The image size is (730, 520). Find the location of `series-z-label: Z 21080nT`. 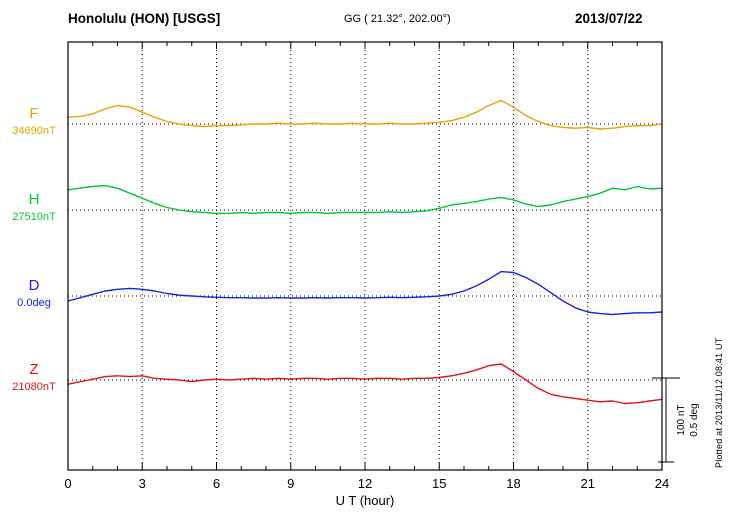

series-z-label: Z 21080nT is located at coordinates (34, 377).